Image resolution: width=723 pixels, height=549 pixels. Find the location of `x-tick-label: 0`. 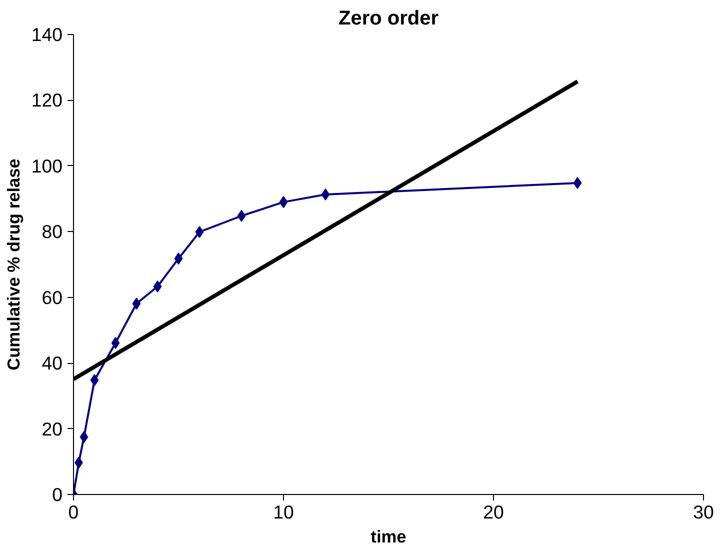

x-tick-label: 0 is located at coordinates (73, 512).